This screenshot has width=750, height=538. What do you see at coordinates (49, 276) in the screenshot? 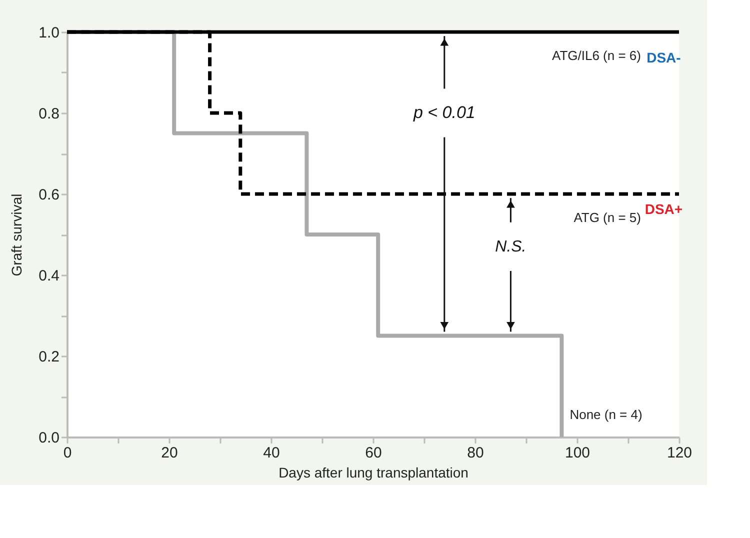
I see `y-tick-label: 0.4` at bounding box center [49, 276].